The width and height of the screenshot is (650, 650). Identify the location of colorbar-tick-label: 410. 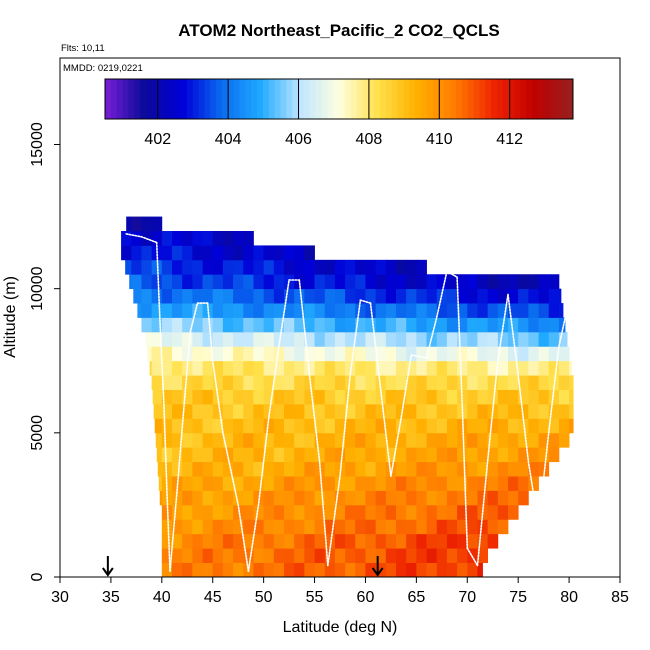
(439, 139).